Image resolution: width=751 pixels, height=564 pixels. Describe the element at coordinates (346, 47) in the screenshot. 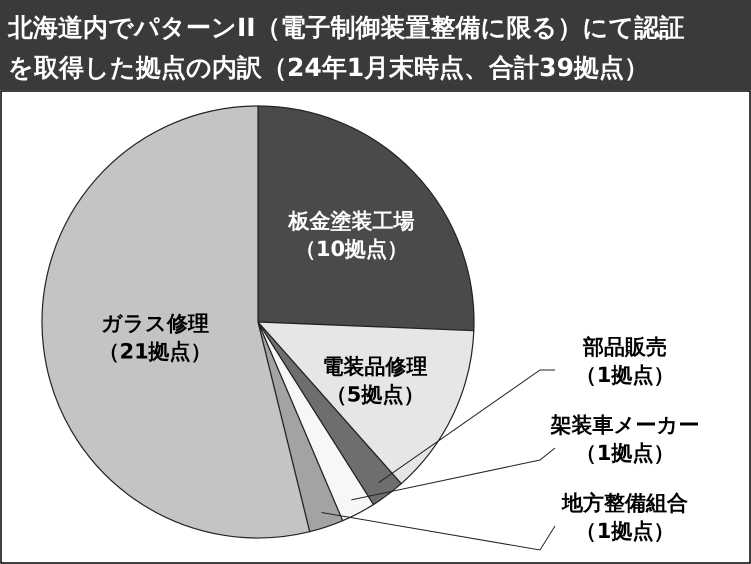

I see `chart-title: 北海道内でパターンII（電子制御装置整備に限る）にて認証を取得した拠点の内訳（24年1月末時点、合計39拠点）` at that location.